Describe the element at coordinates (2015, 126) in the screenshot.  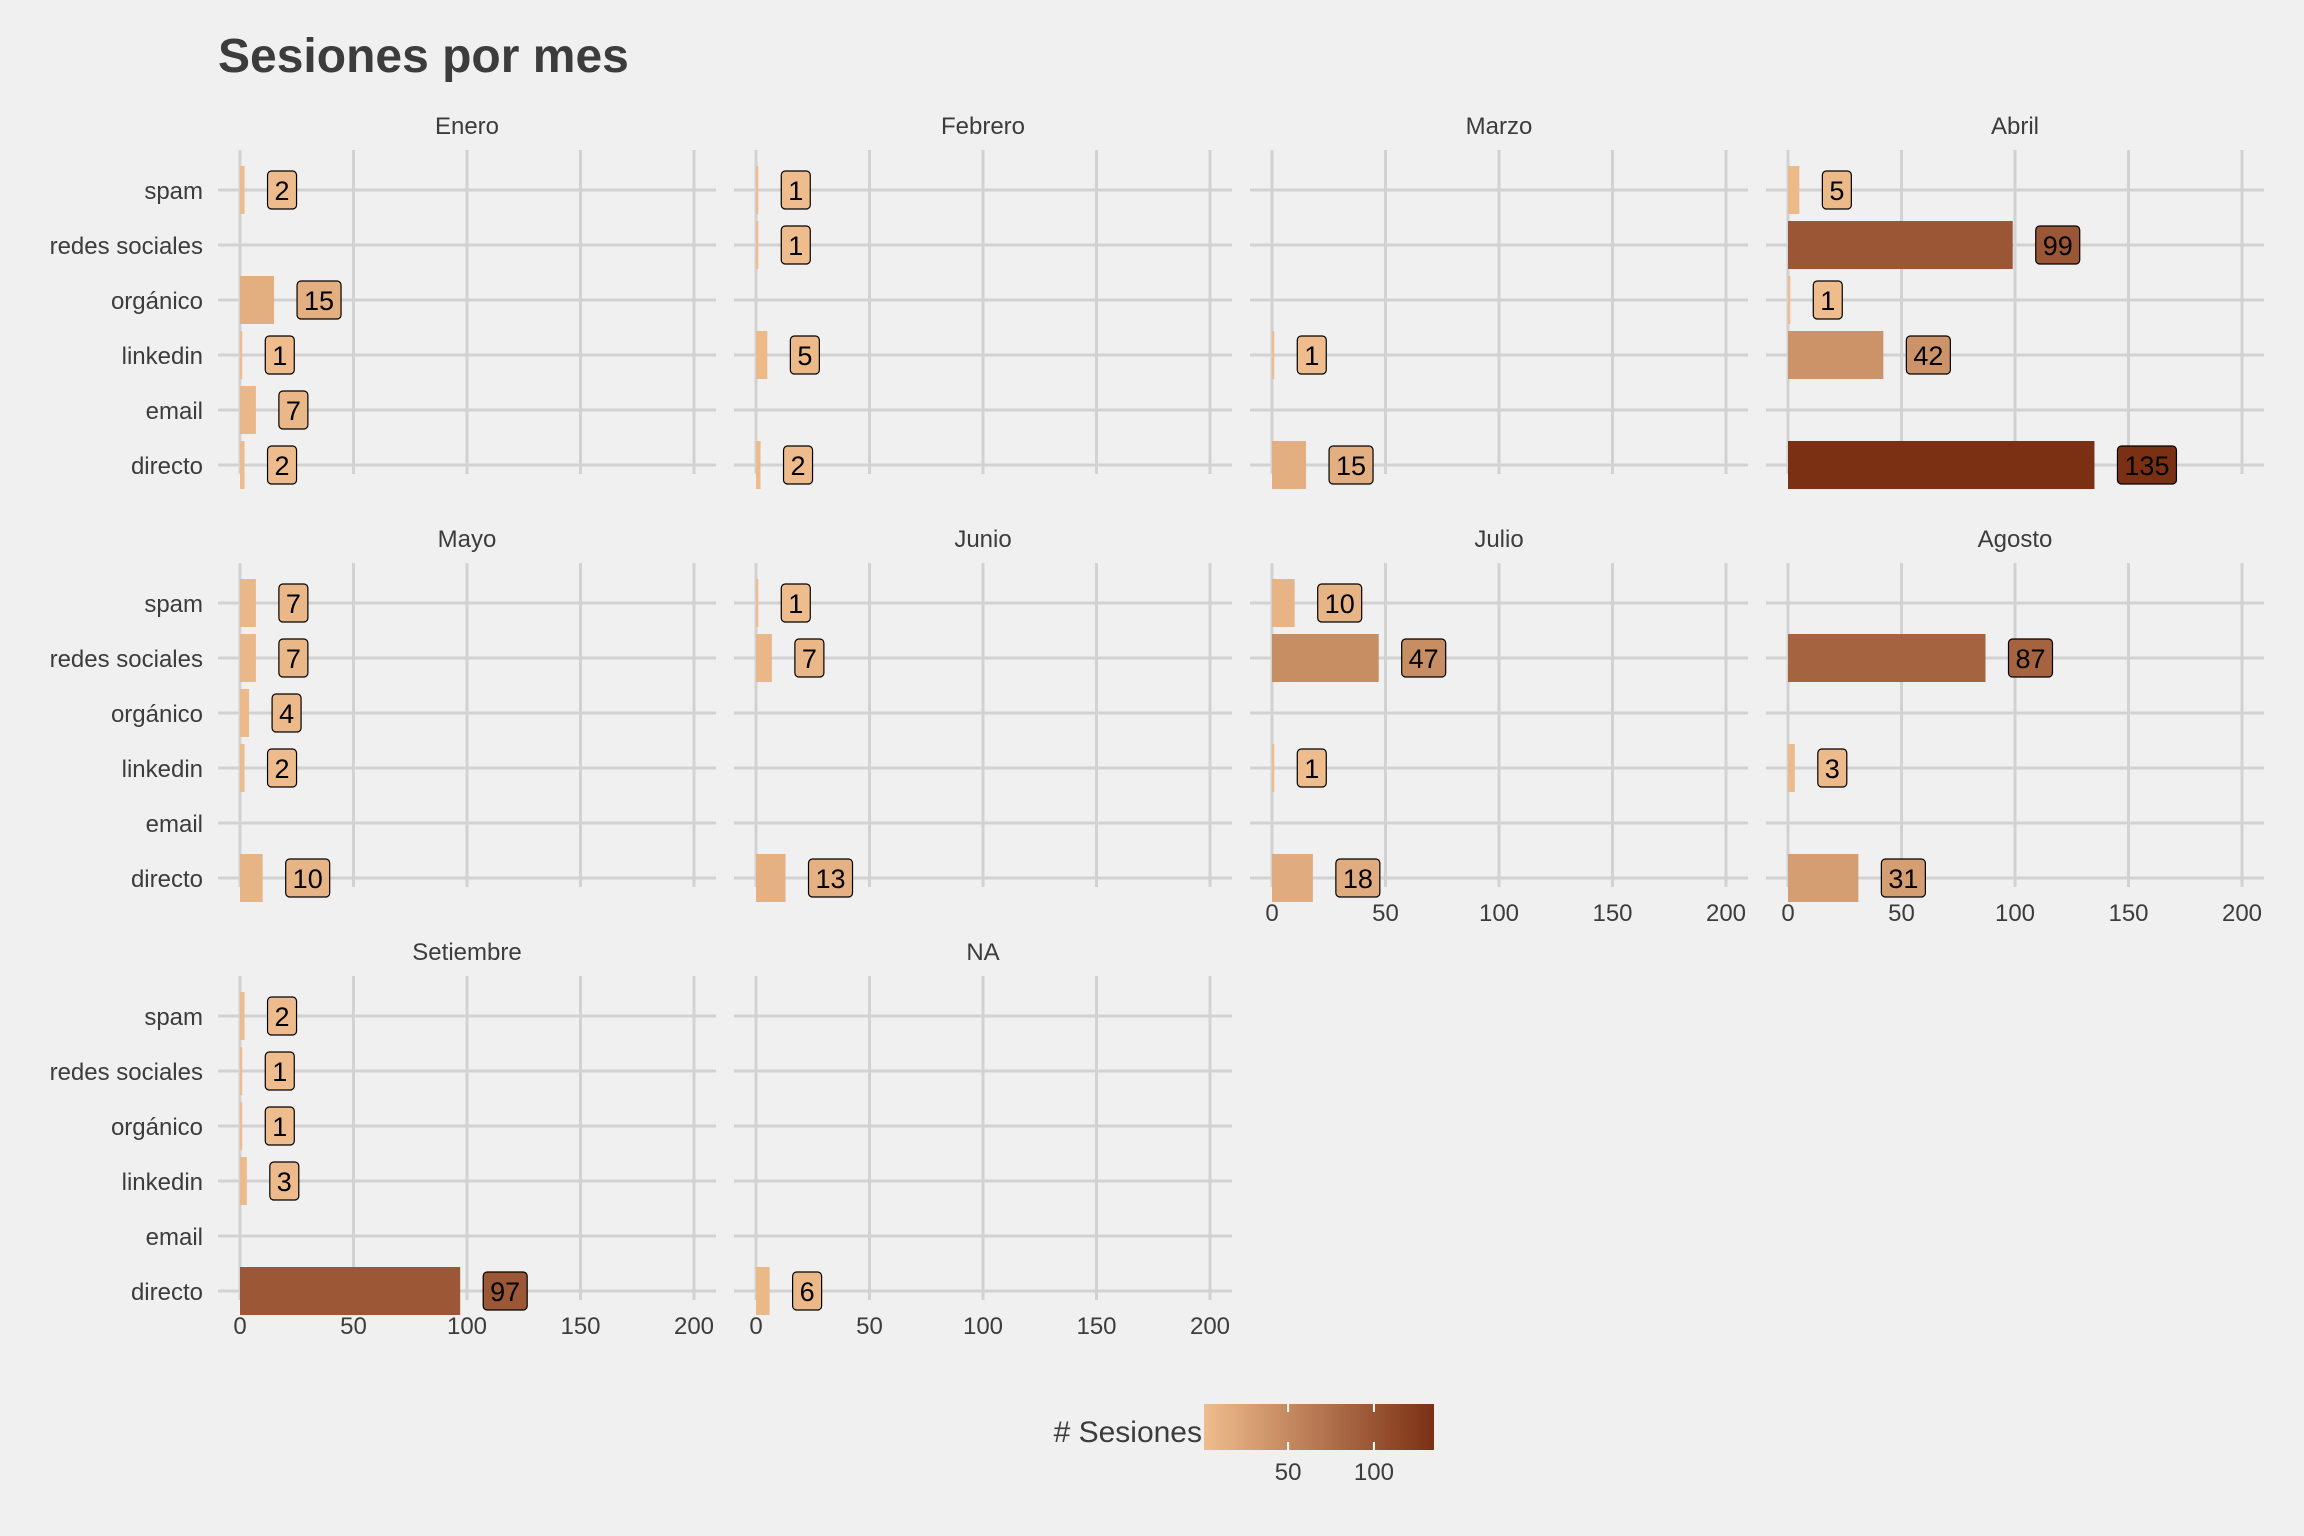
I see `facet-strip-label: Abril` at that location.